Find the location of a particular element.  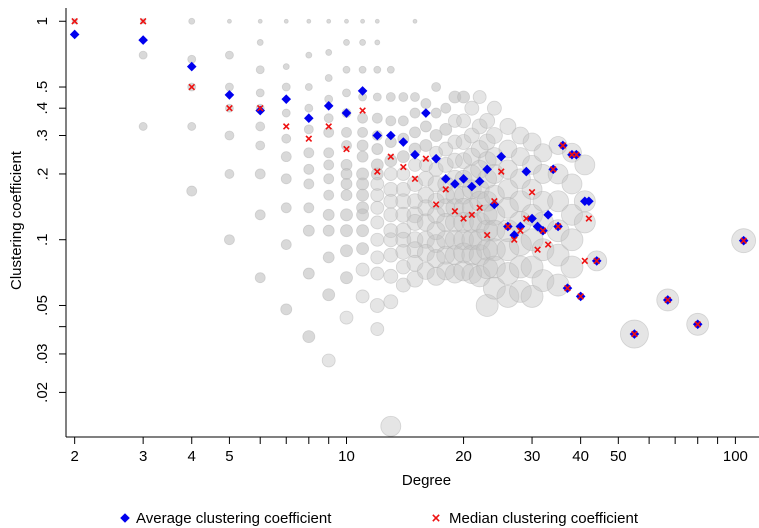

y-tick-label: .4 is located at coordinates (42, 108).